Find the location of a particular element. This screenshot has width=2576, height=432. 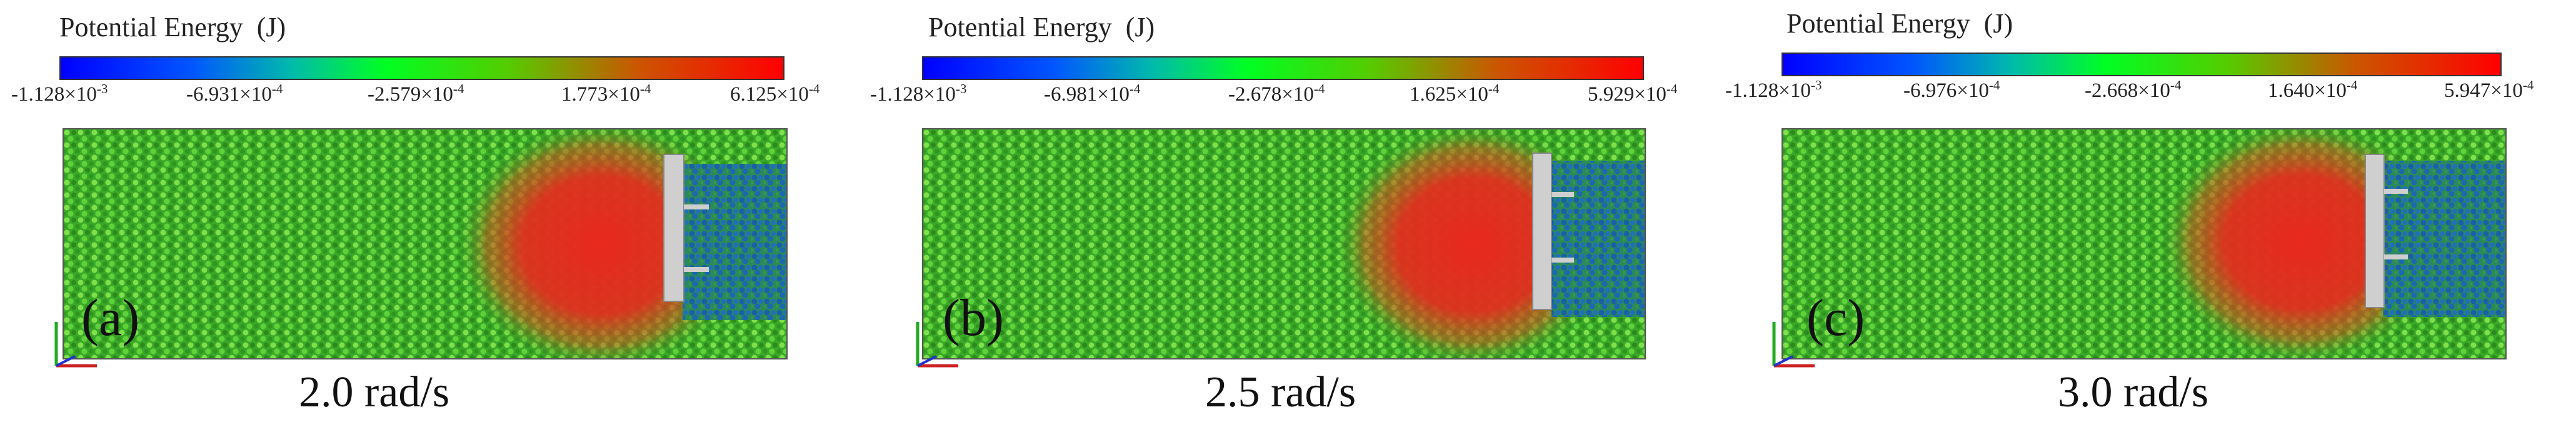

speed-caption: 2.0 rad/s is located at coordinates (374, 392).